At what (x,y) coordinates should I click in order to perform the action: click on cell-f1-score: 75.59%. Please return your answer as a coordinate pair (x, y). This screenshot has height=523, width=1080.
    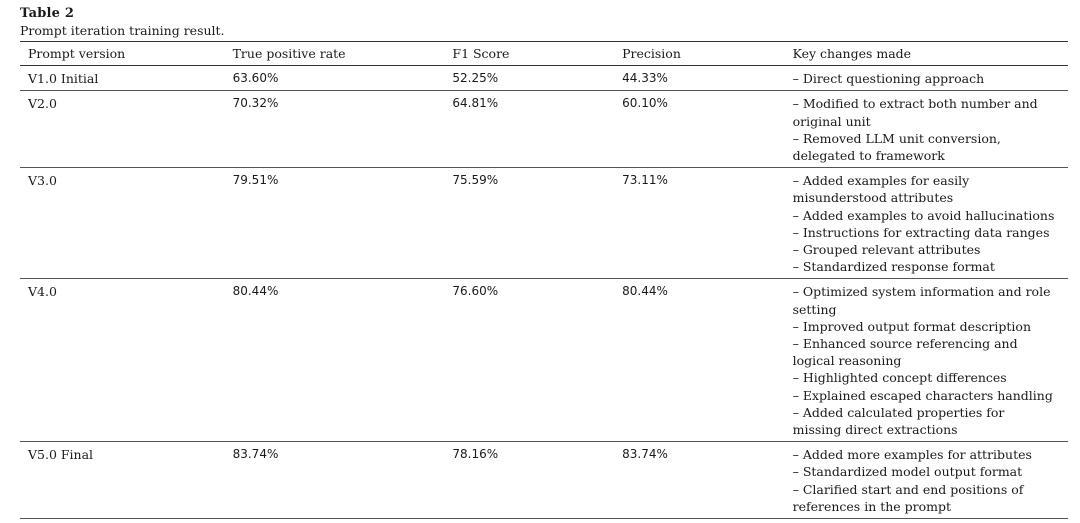
    Looking at the image, I should click on (475, 180).